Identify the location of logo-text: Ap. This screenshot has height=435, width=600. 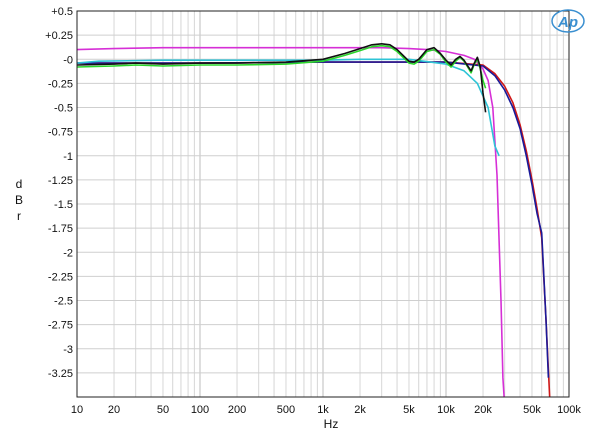
(567, 22).